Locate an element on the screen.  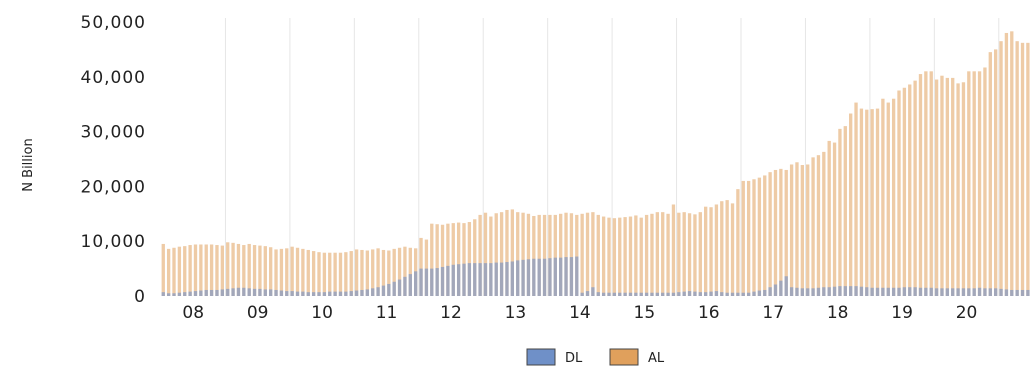
x-tick-label: 20 is located at coordinates (967, 313).